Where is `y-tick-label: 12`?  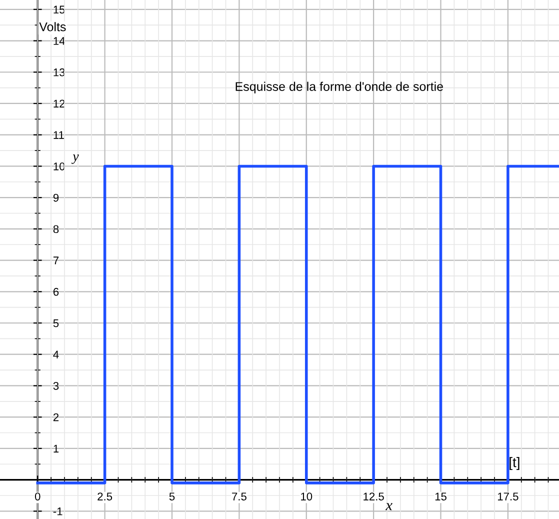
y-tick-label: 12 is located at coordinates (59, 104).